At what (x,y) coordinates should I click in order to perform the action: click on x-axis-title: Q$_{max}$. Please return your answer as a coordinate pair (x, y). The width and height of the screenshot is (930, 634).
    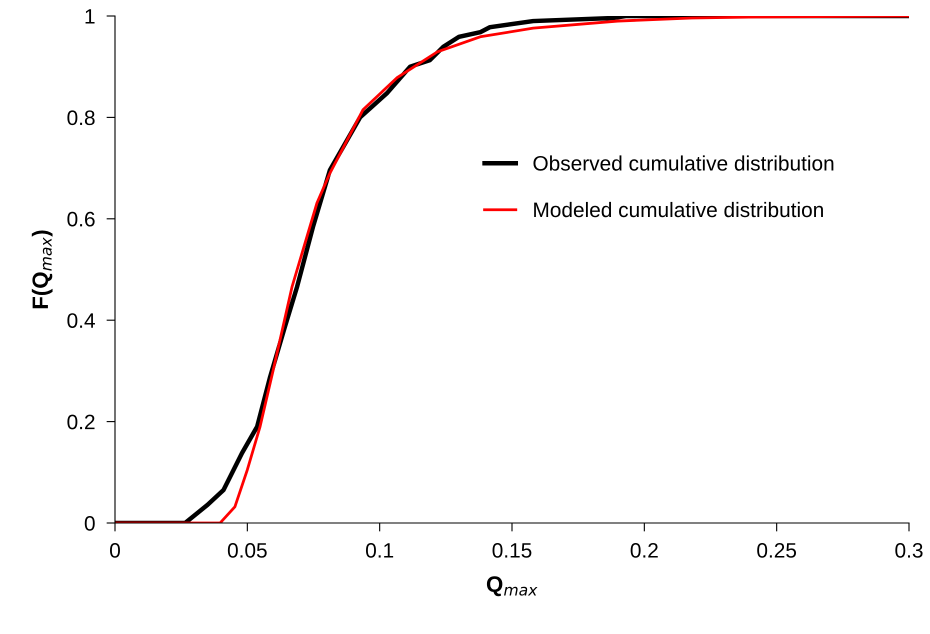
    Looking at the image, I should click on (512, 586).